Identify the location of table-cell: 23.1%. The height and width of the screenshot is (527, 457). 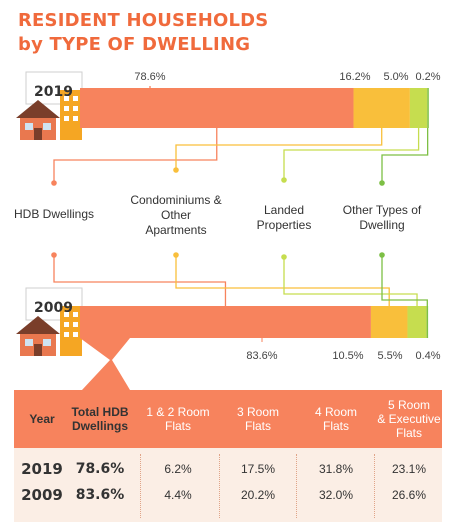
(409, 469).